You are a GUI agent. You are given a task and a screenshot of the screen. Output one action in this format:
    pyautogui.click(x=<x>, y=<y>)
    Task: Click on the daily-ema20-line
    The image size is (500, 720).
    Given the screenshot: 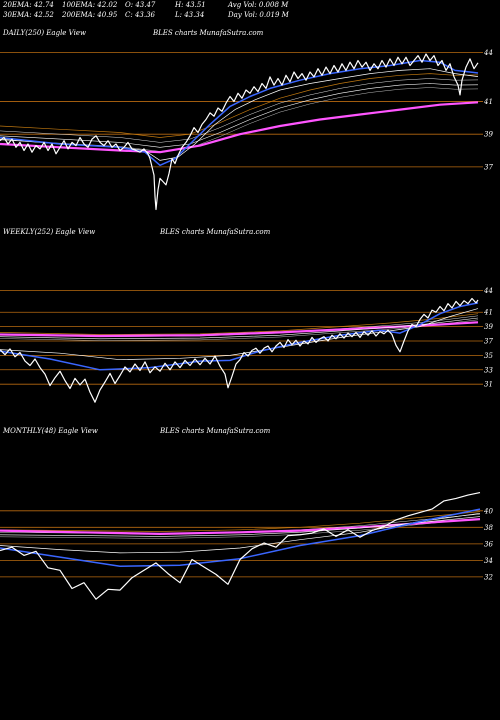 What is the action you would take?
    pyautogui.click(x=239, y=113)
    